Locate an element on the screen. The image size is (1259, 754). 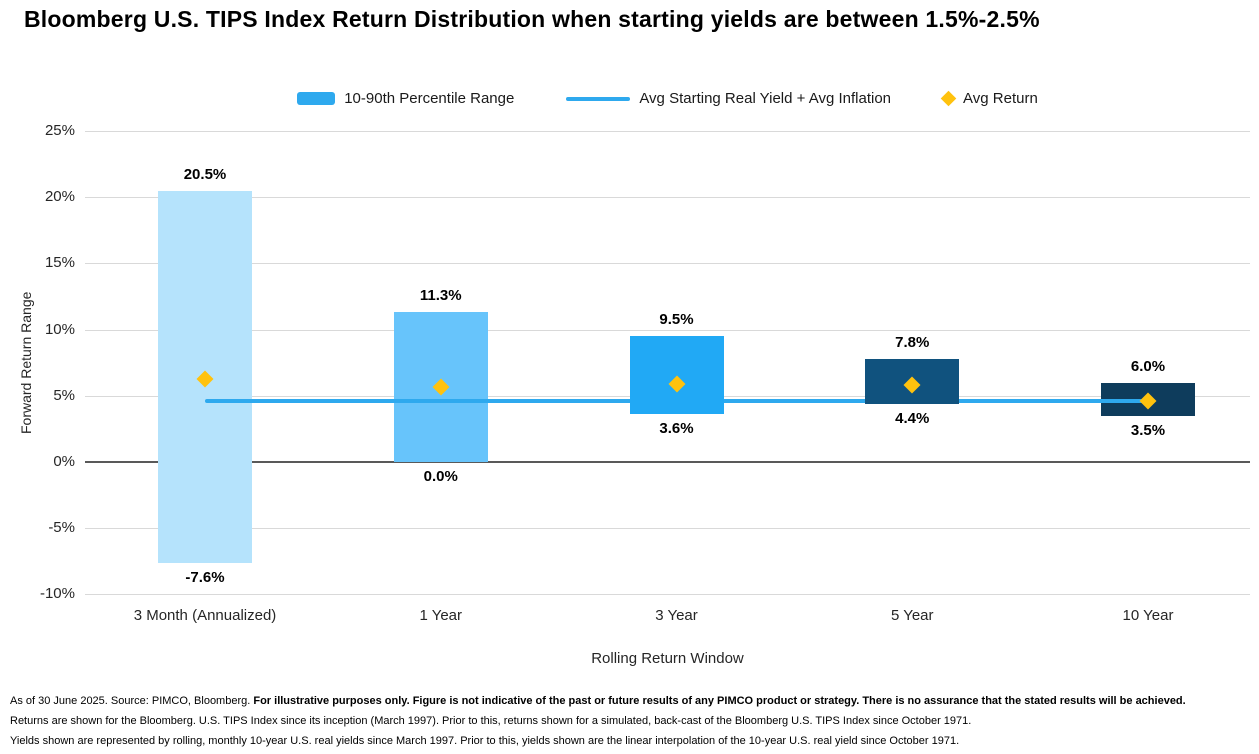
legend-item-avg-return: Avg Return is located at coordinates (989, 98).